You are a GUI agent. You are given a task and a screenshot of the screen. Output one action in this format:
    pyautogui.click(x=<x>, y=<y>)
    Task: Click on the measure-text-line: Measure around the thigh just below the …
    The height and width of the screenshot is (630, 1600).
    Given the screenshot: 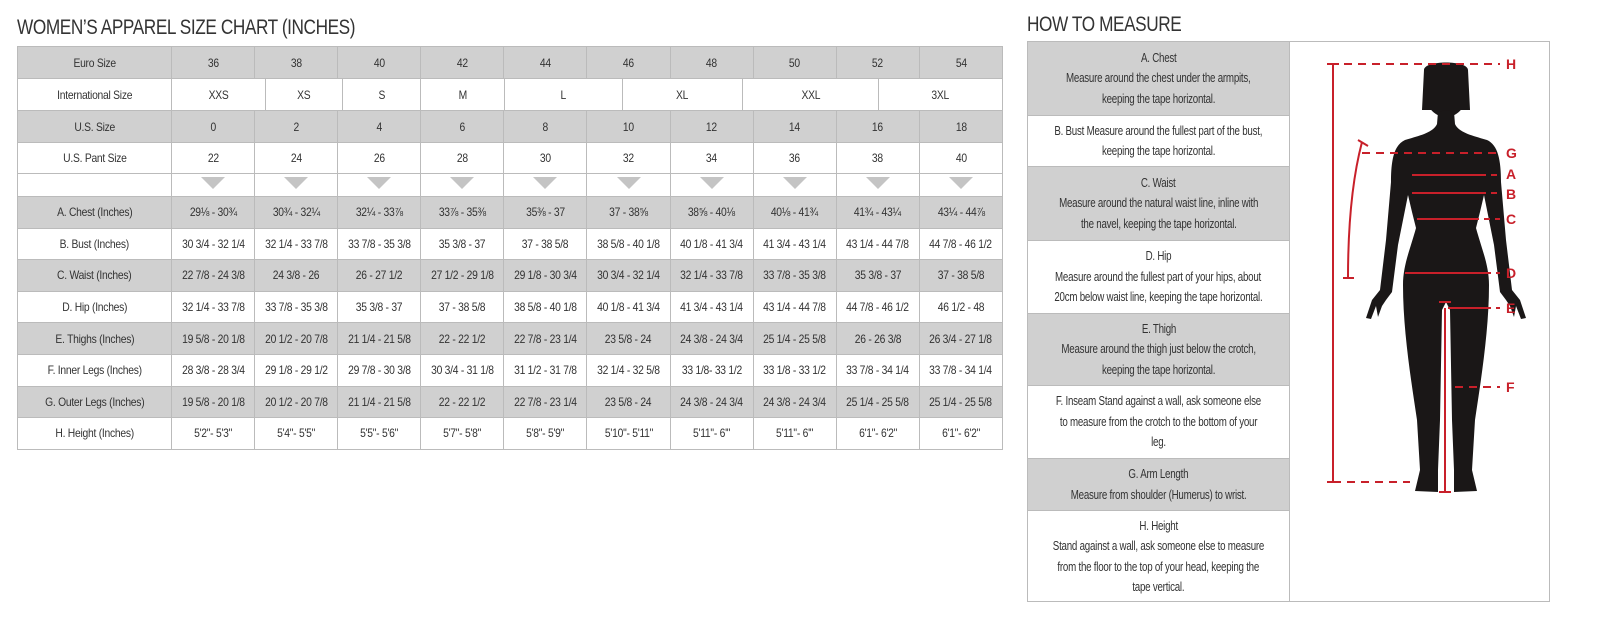 What is the action you would take?
    pyautogui.click(x=1158, y=349)
    